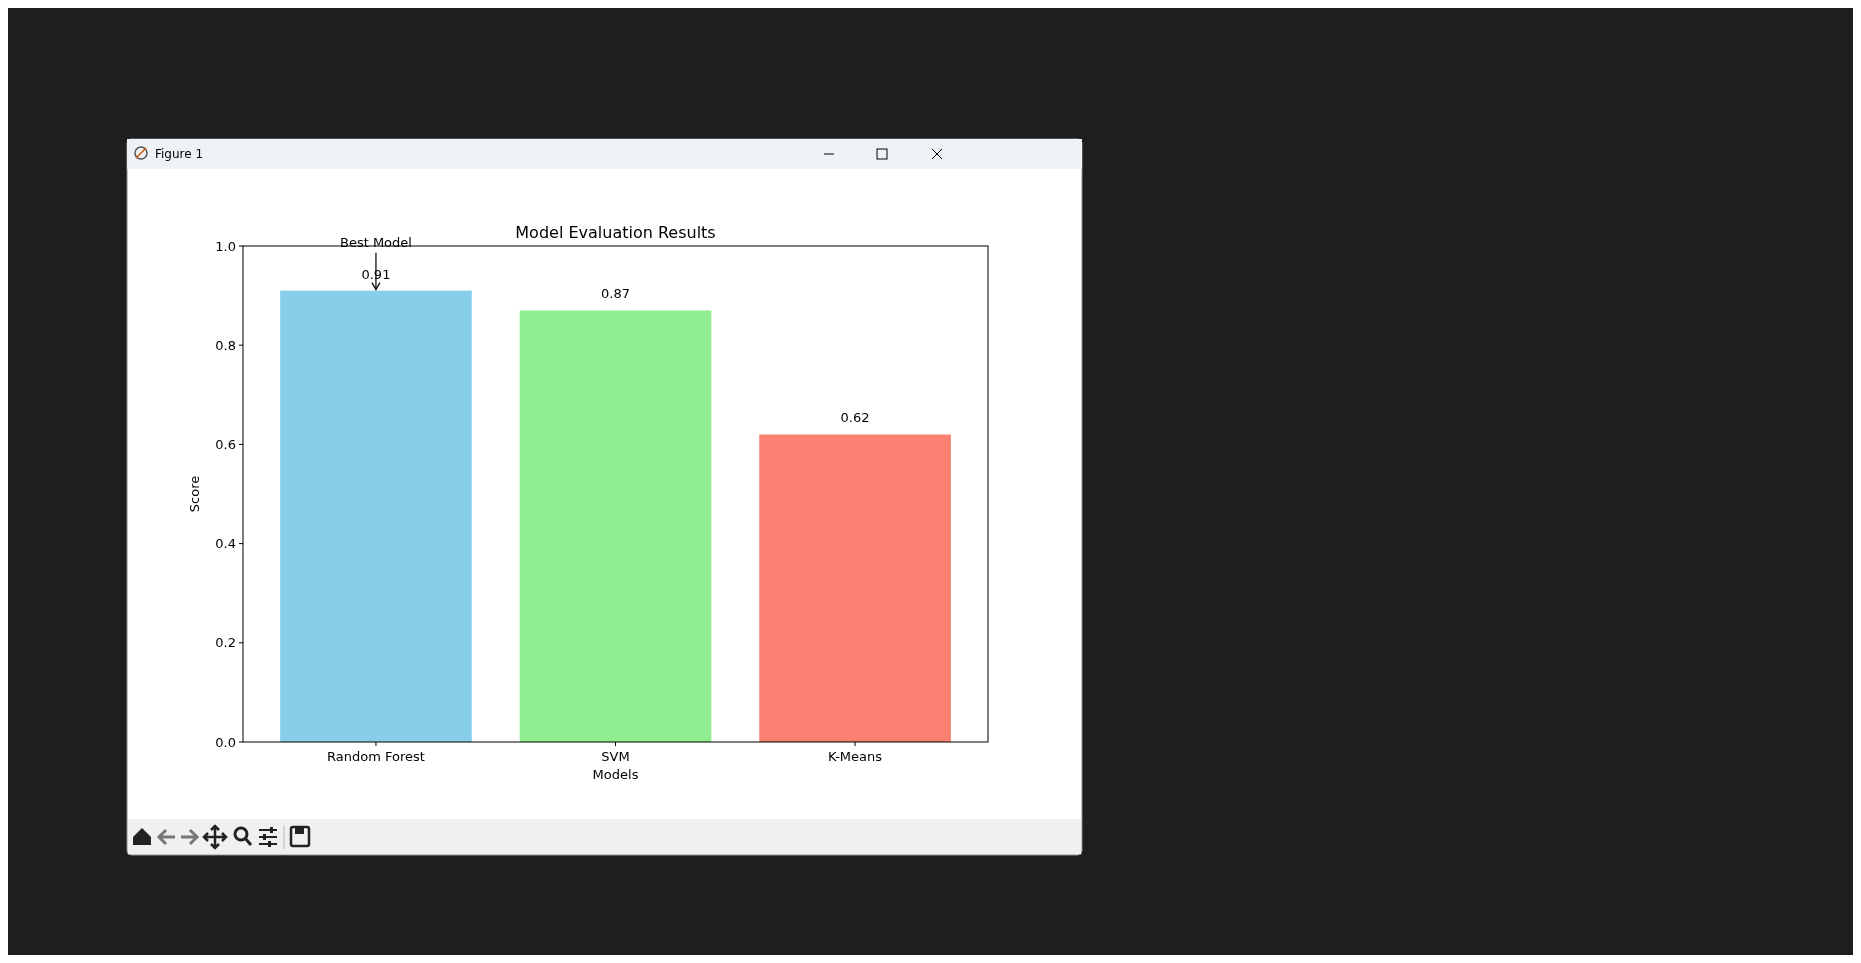 This screenshot has width=1861, height=963. What do you see at coordinates (225, 643) in the screenshot?
I see `y-tick-label: 0.2` at bounding box center [225, 643].